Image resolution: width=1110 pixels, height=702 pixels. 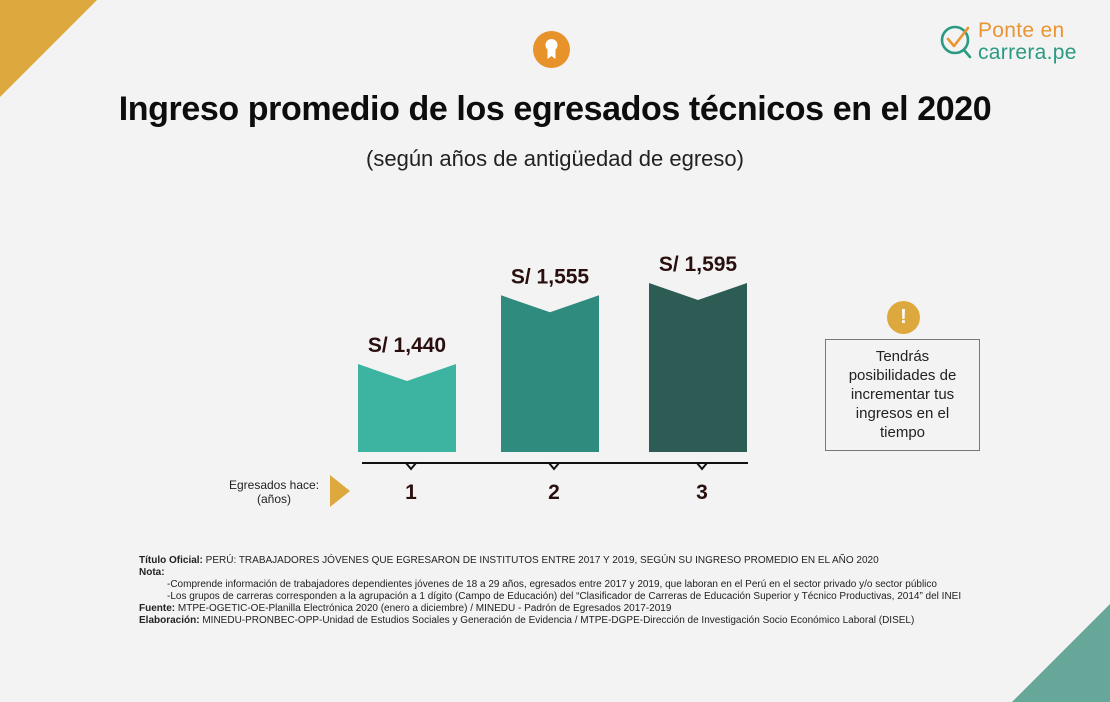 What do you see at coordinates (551, 49) in the screenshot?
I see `medal-icon` at bounding box center [551, 49].